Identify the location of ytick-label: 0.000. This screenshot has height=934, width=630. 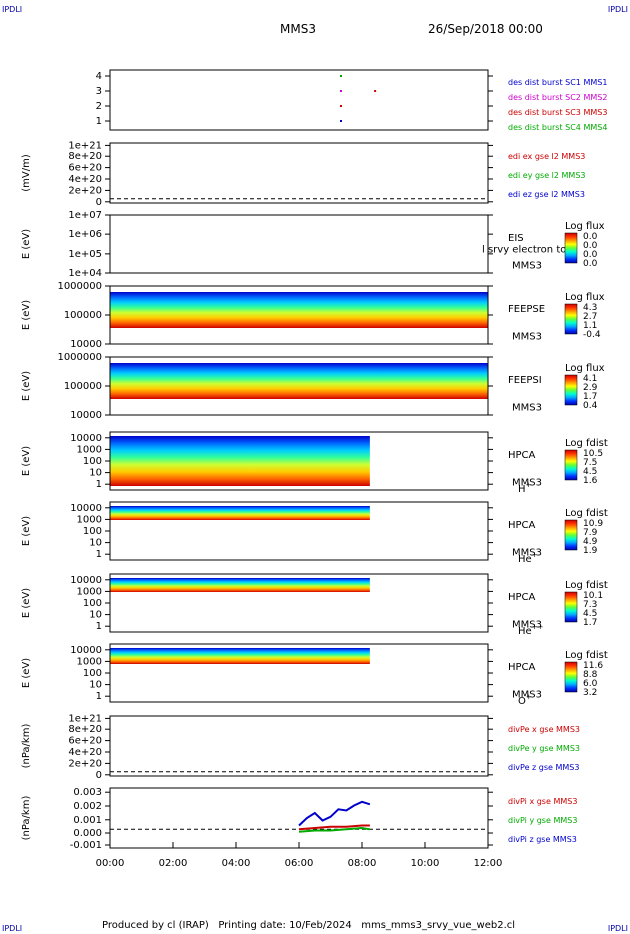
(87, 833).